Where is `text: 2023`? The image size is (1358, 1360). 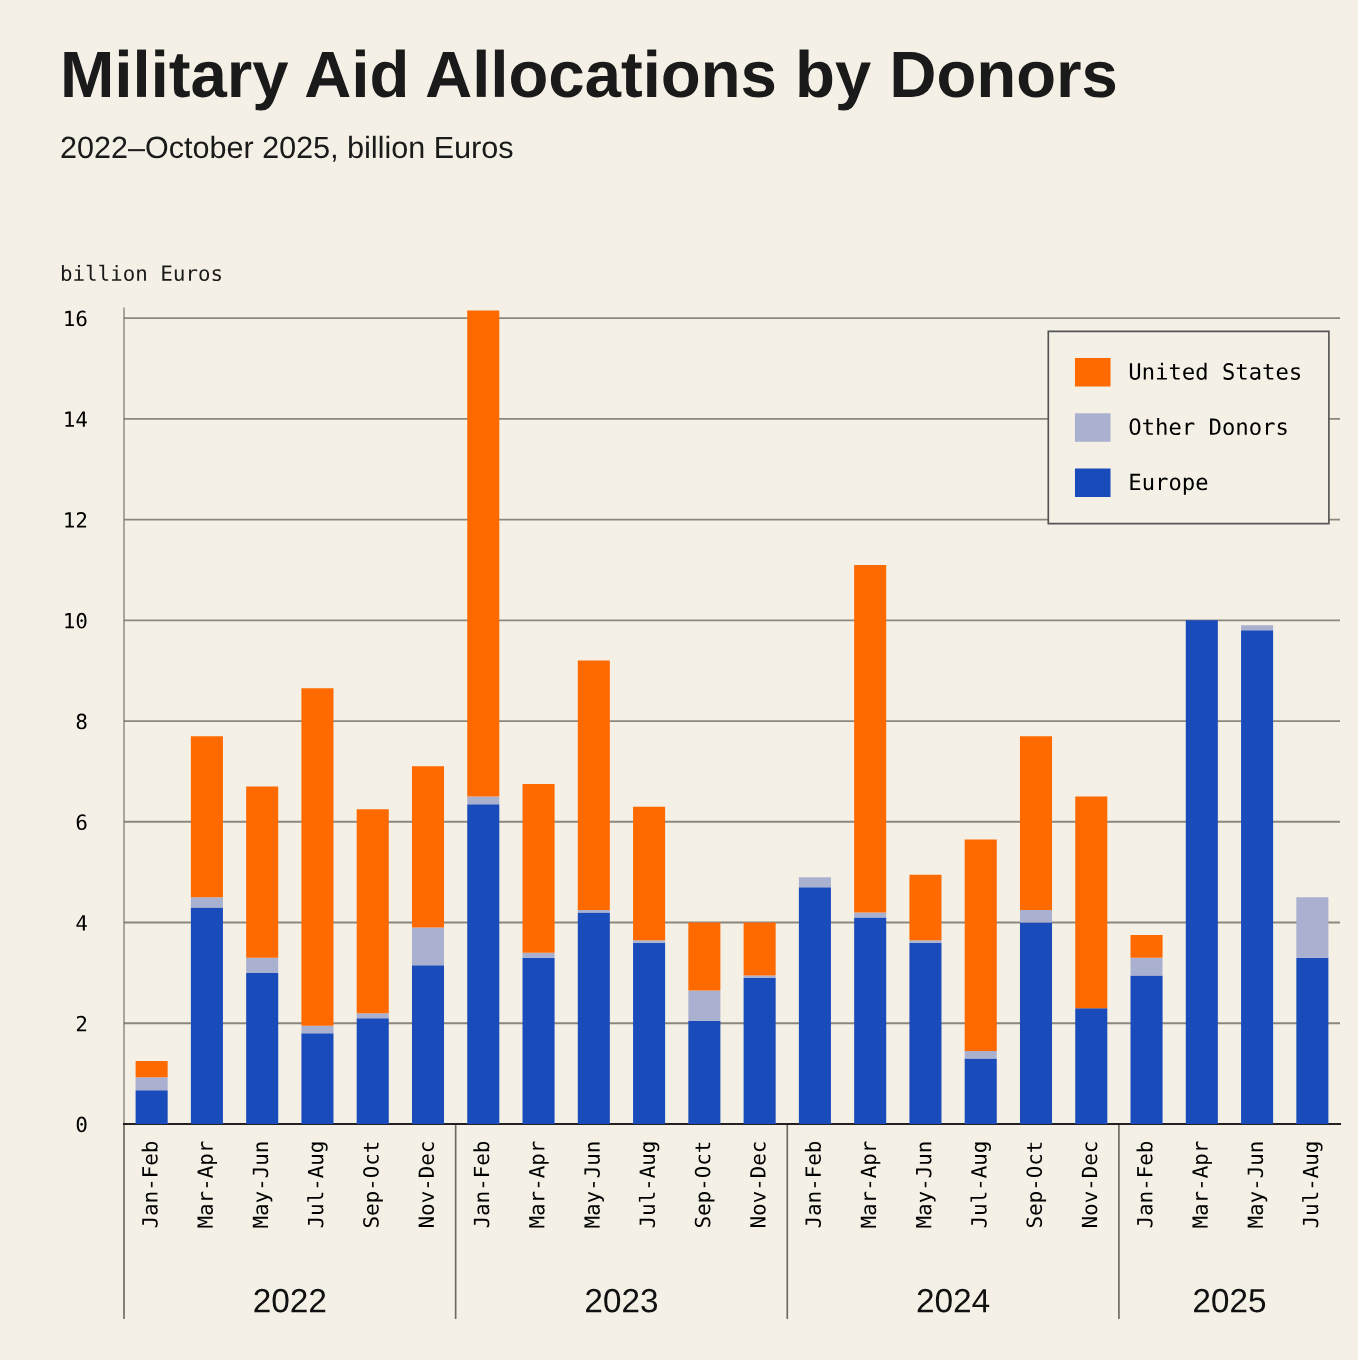
text: 2023 is located at coordinates (622, 1300).